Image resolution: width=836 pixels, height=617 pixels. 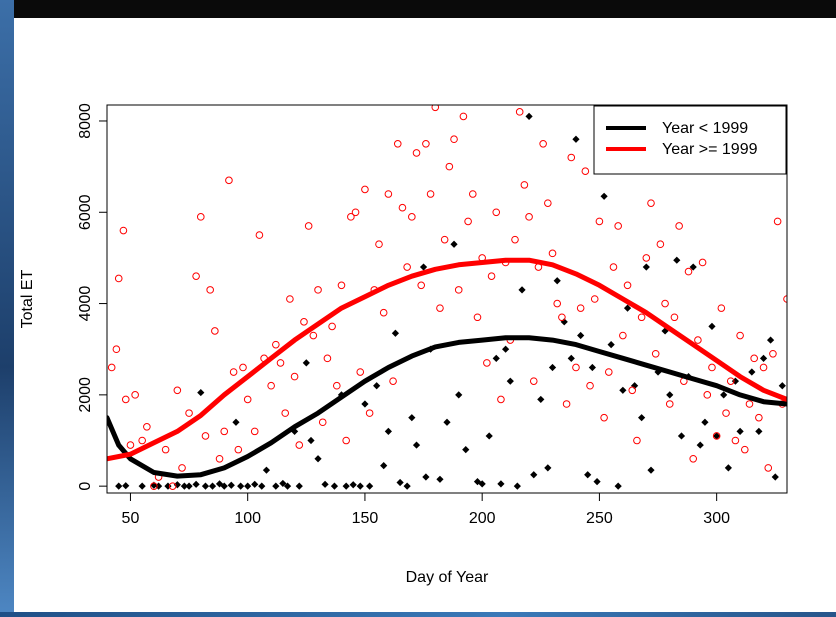 What do you see at coordinates (247, 518) in the screenshot?
I see `x-tick-label: 100` at bounding box center [247, 518].